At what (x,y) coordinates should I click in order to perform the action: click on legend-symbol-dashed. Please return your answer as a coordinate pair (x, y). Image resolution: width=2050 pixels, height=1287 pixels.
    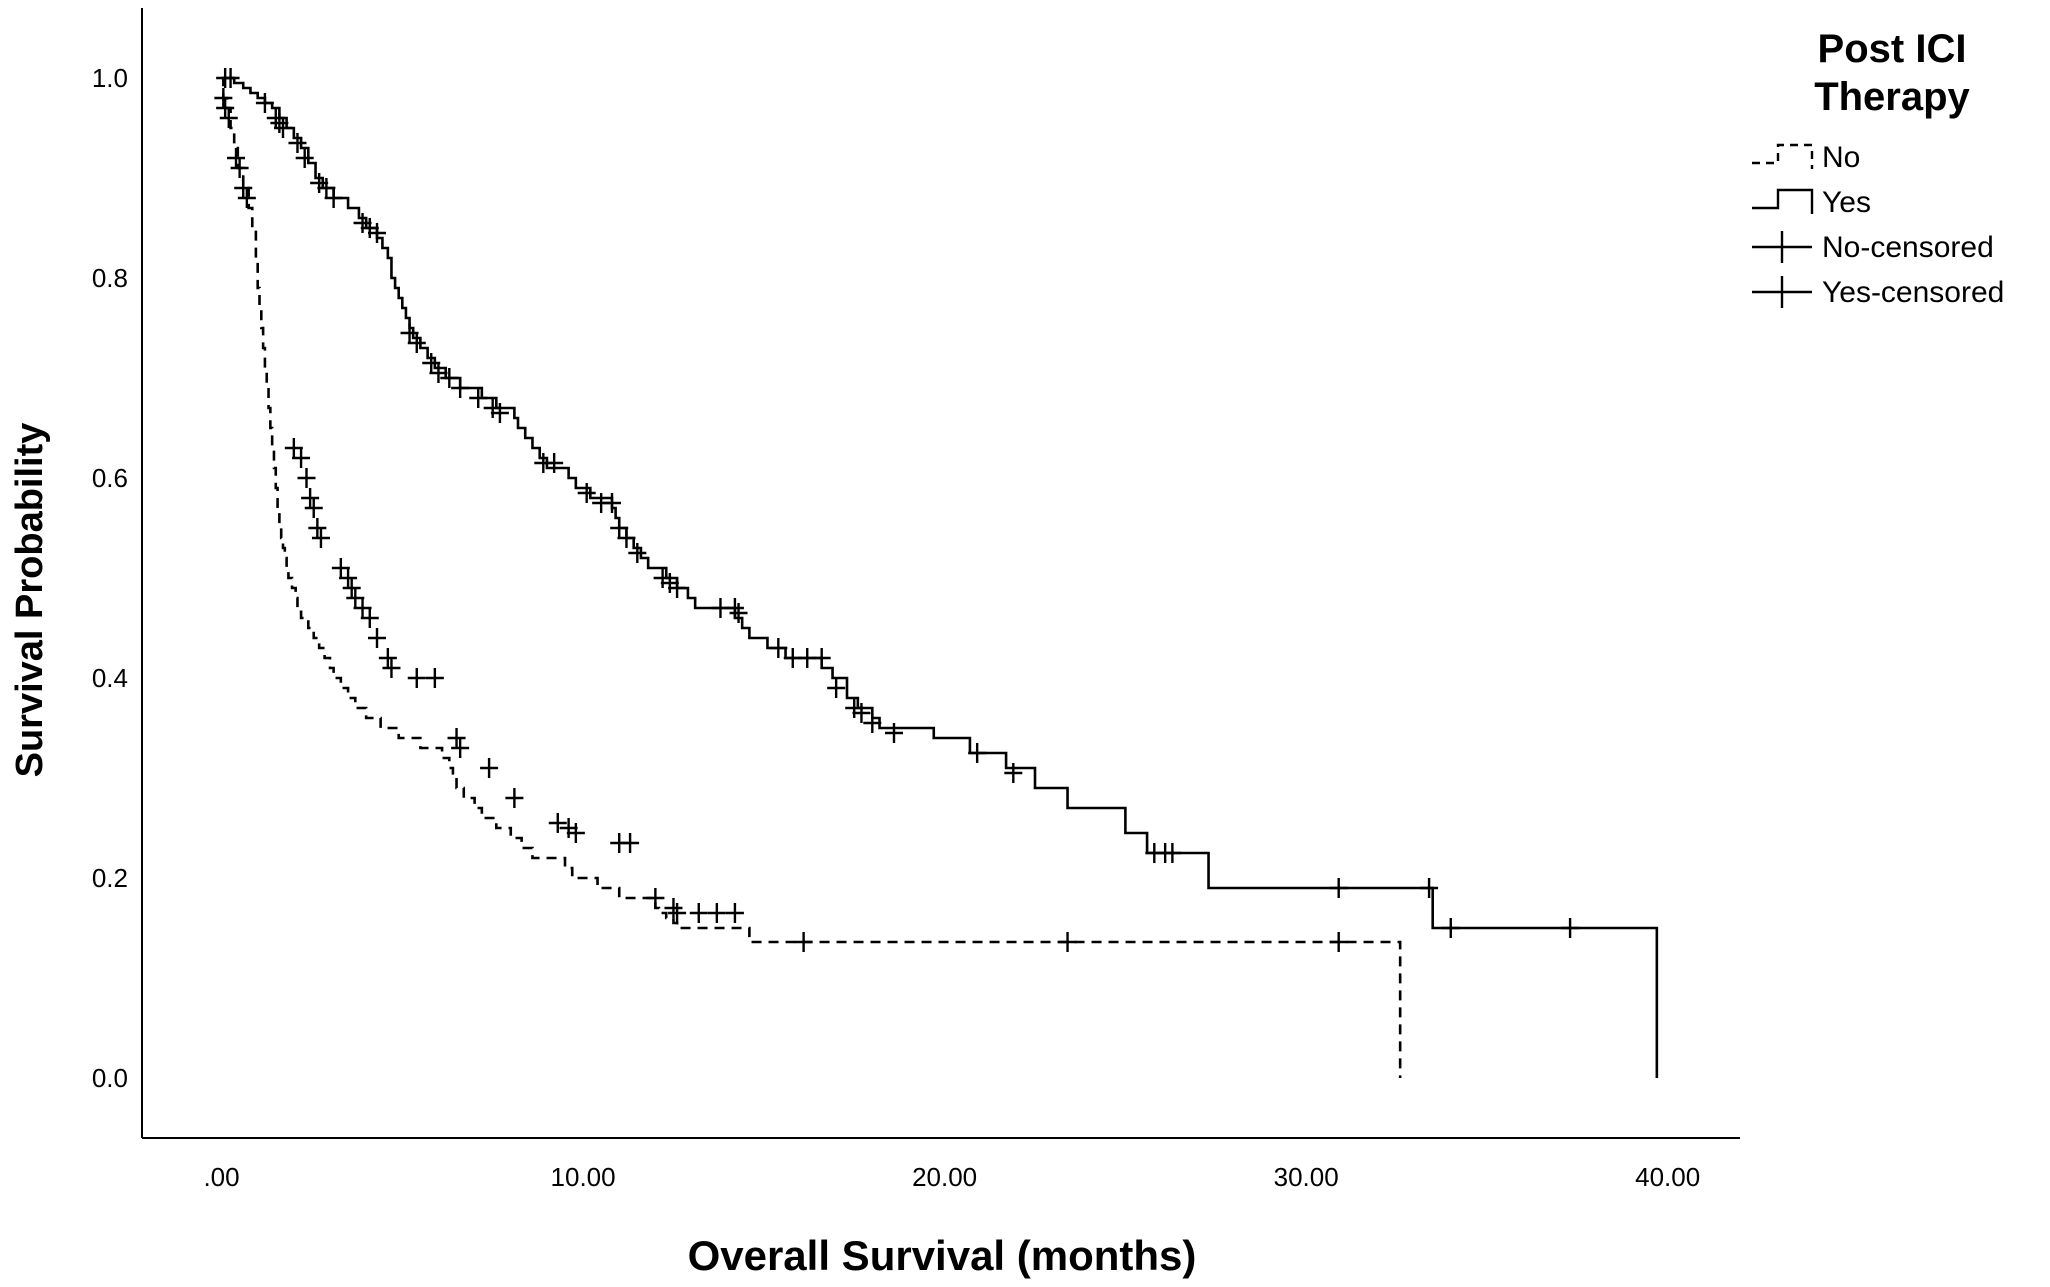
    Looking at the image, I should click on (1783, 156).